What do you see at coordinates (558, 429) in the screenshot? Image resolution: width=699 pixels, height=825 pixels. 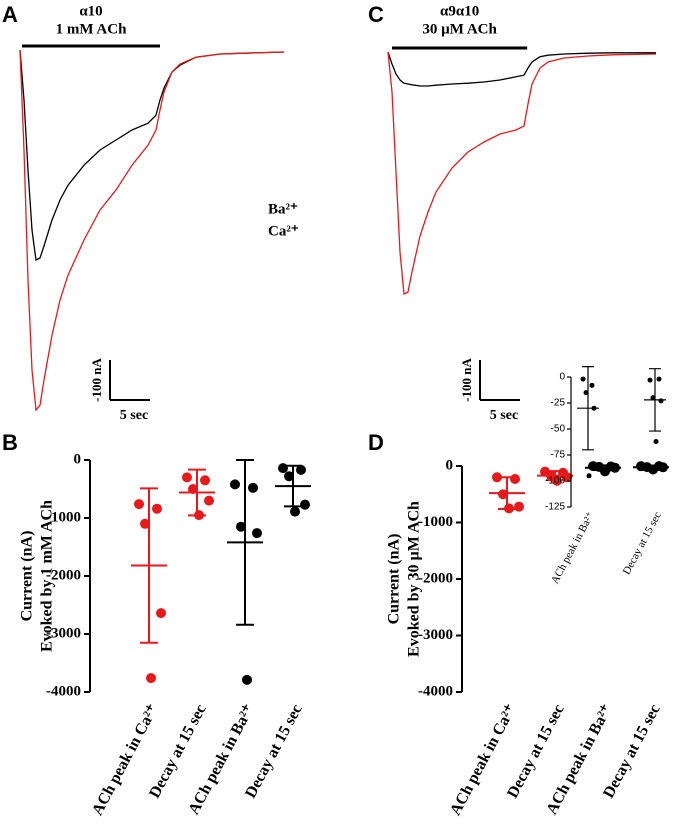 I see `inset-y-tick-label: -50` at bounding box center [558, 429].